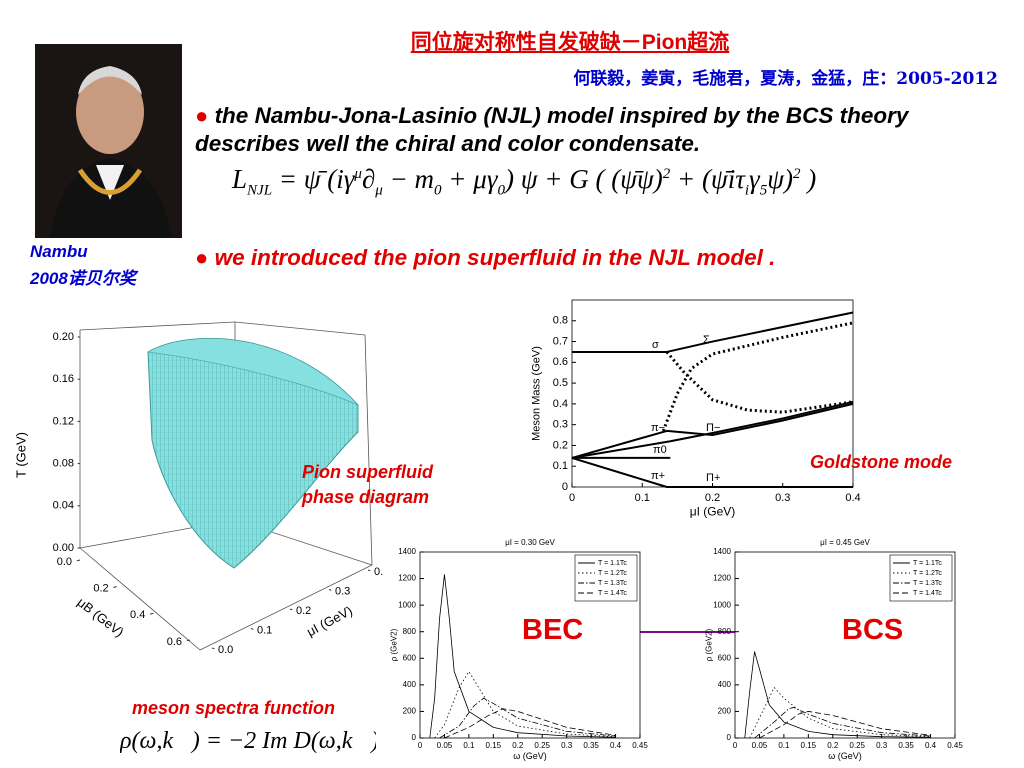  Describe the element at coordinates (809, 745) in the screenshot. I see `x-tick-label: 0.15` at that location.